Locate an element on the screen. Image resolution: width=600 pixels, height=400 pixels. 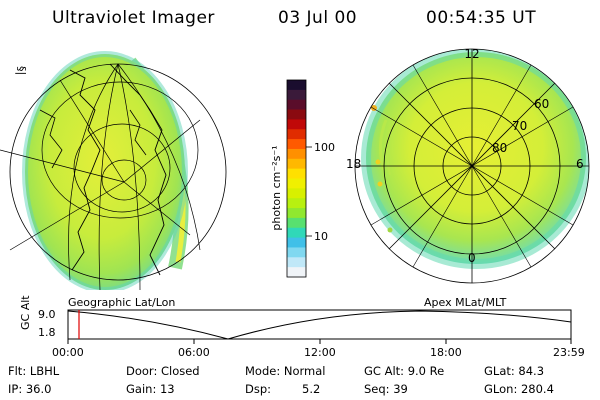
dsp-value: 5.2 is located at coordinates (311, 389).